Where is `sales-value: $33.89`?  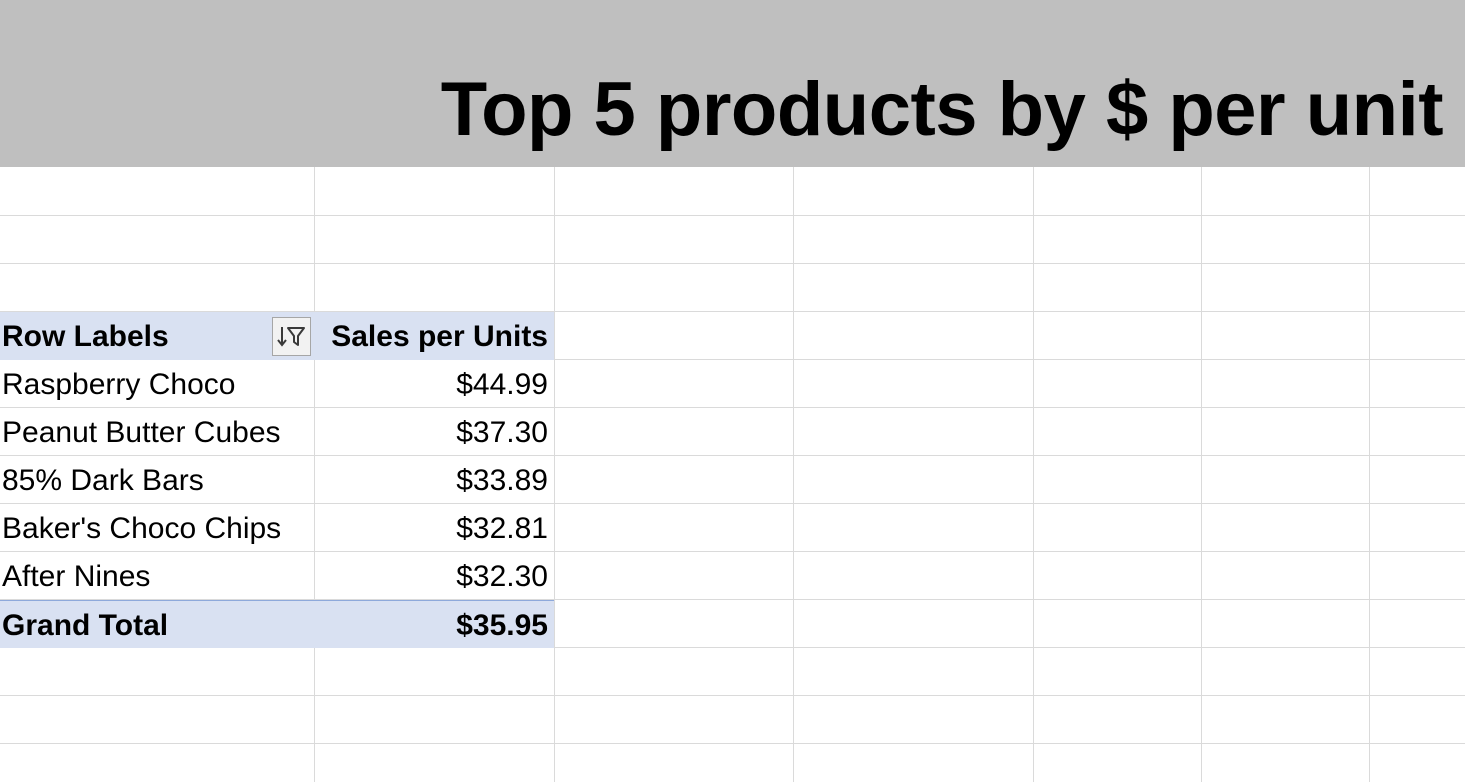
sales-value: $33.89 is located at coordinates (502, 480).